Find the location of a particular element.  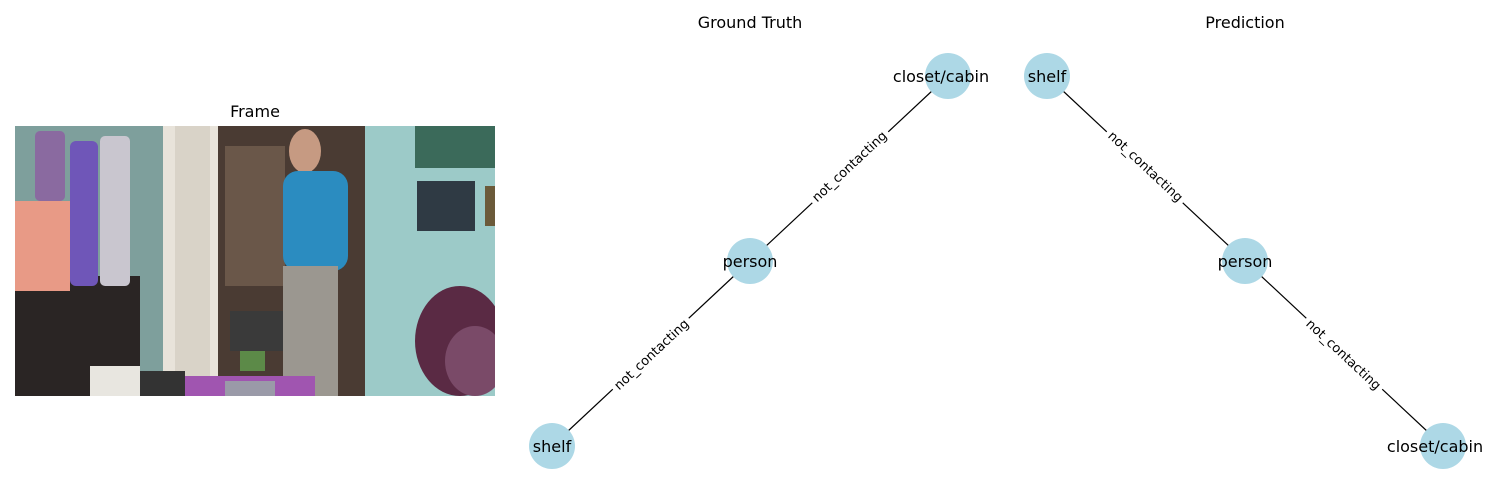

gt-node-label-shelf: shelf is located at coordinates (552, 446).